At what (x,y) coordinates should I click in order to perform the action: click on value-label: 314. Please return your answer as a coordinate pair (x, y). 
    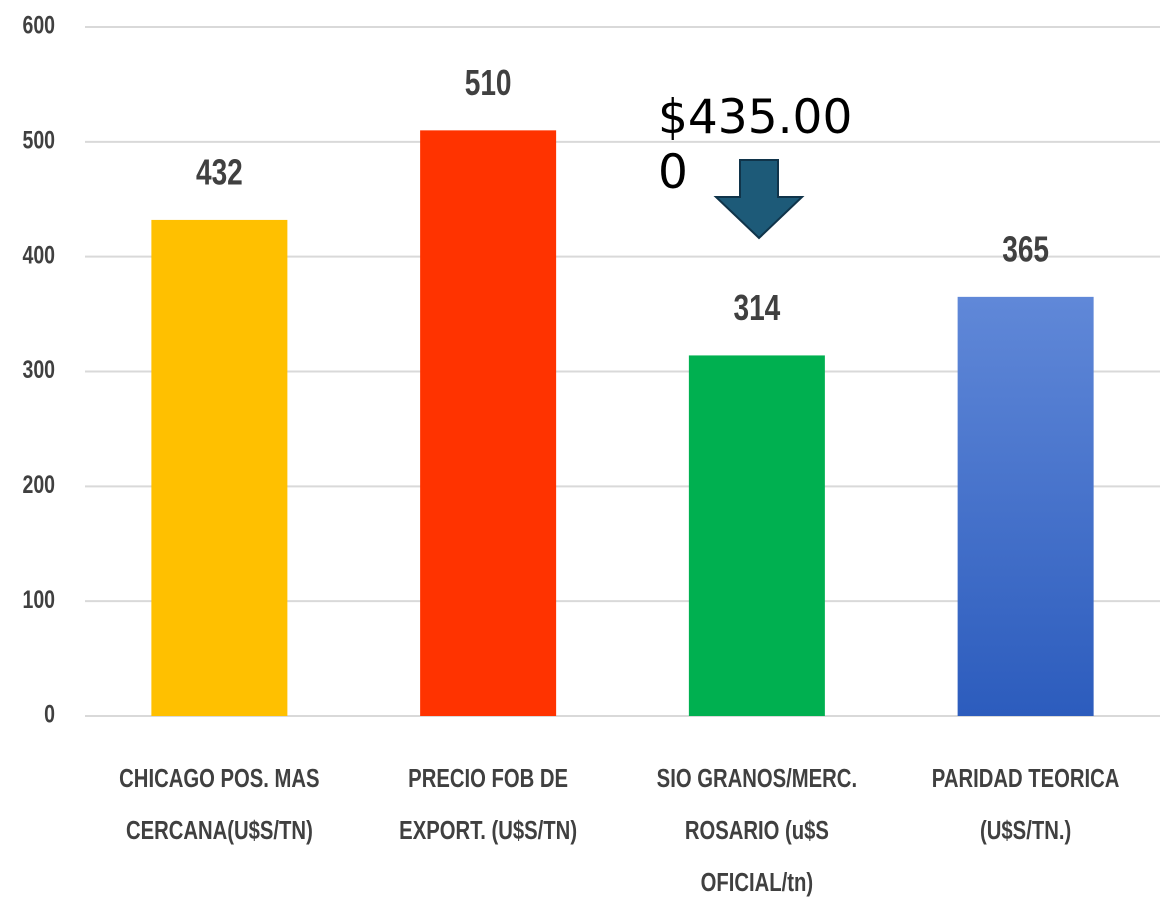
    Looking at the image, I should click on (756, 308).